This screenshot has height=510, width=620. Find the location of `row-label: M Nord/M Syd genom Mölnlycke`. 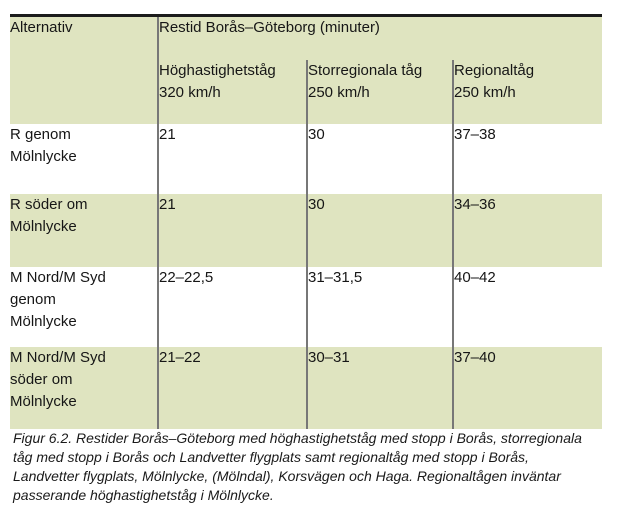

row-label: M Nord/M Syd genom Mölnlycke is located at coordinates (84, 306).